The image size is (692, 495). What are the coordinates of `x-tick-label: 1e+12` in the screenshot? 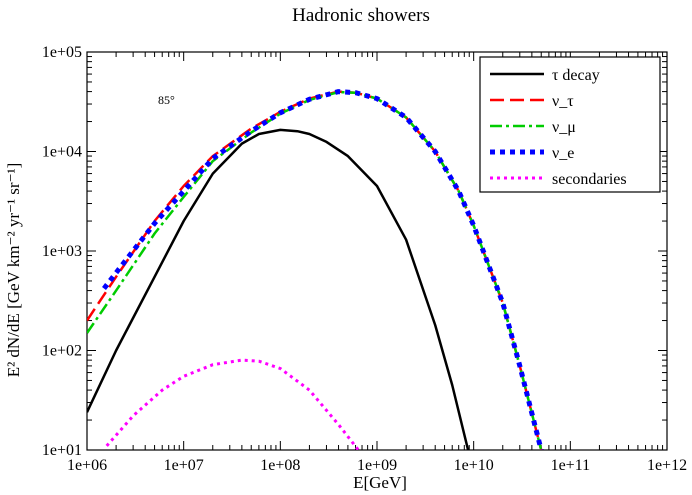 It's located at (667, 465).